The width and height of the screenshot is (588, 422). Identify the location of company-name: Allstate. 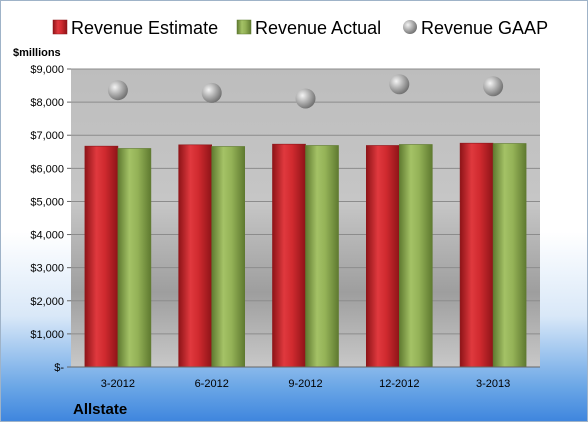
(100, 409).